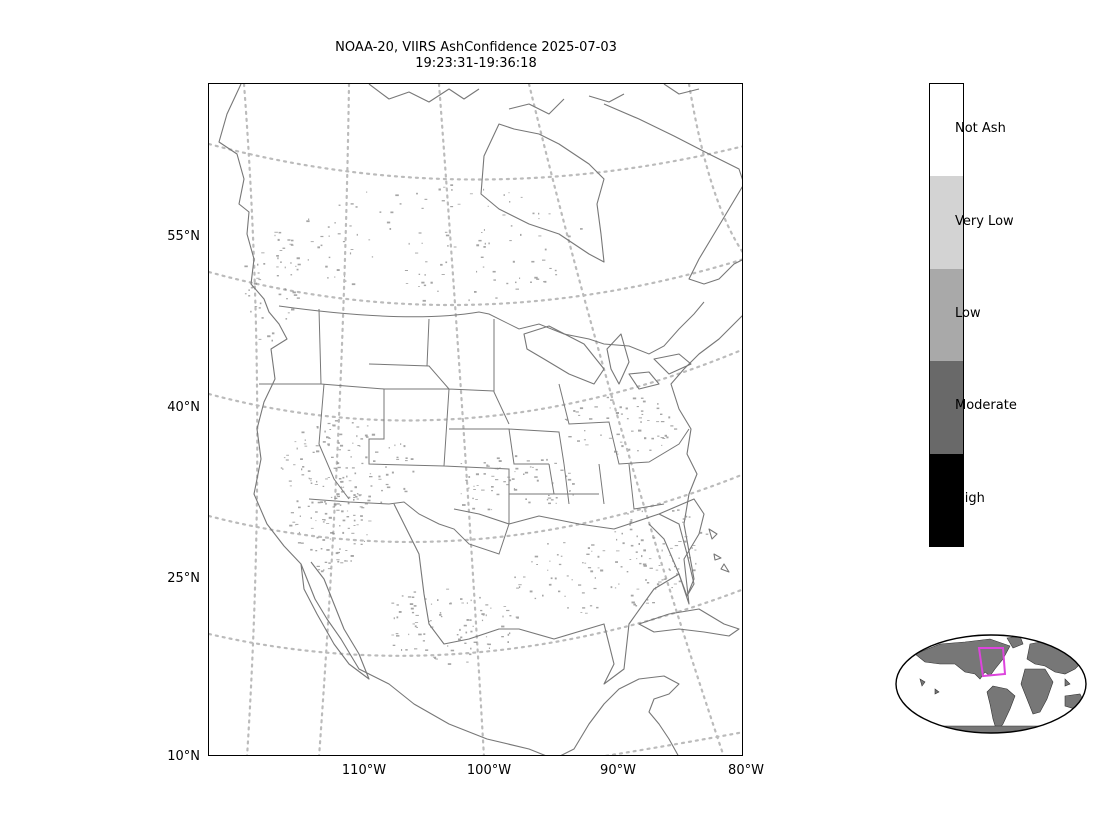 The image size is (1120, 840). I want to click on lon-label-90w: 90°W, so click(618, 770).